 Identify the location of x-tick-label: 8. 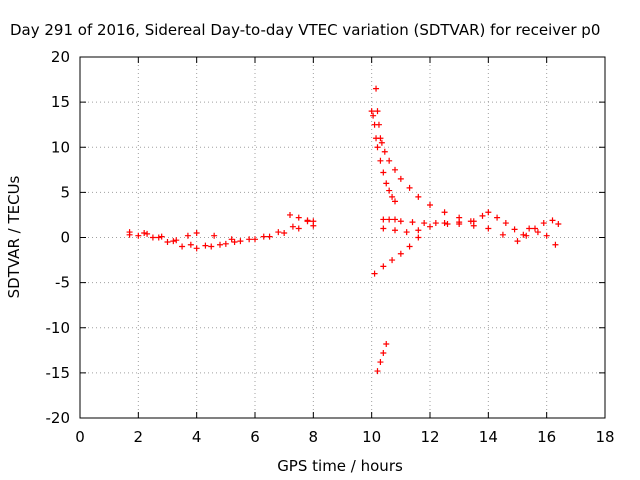
(314, 437).